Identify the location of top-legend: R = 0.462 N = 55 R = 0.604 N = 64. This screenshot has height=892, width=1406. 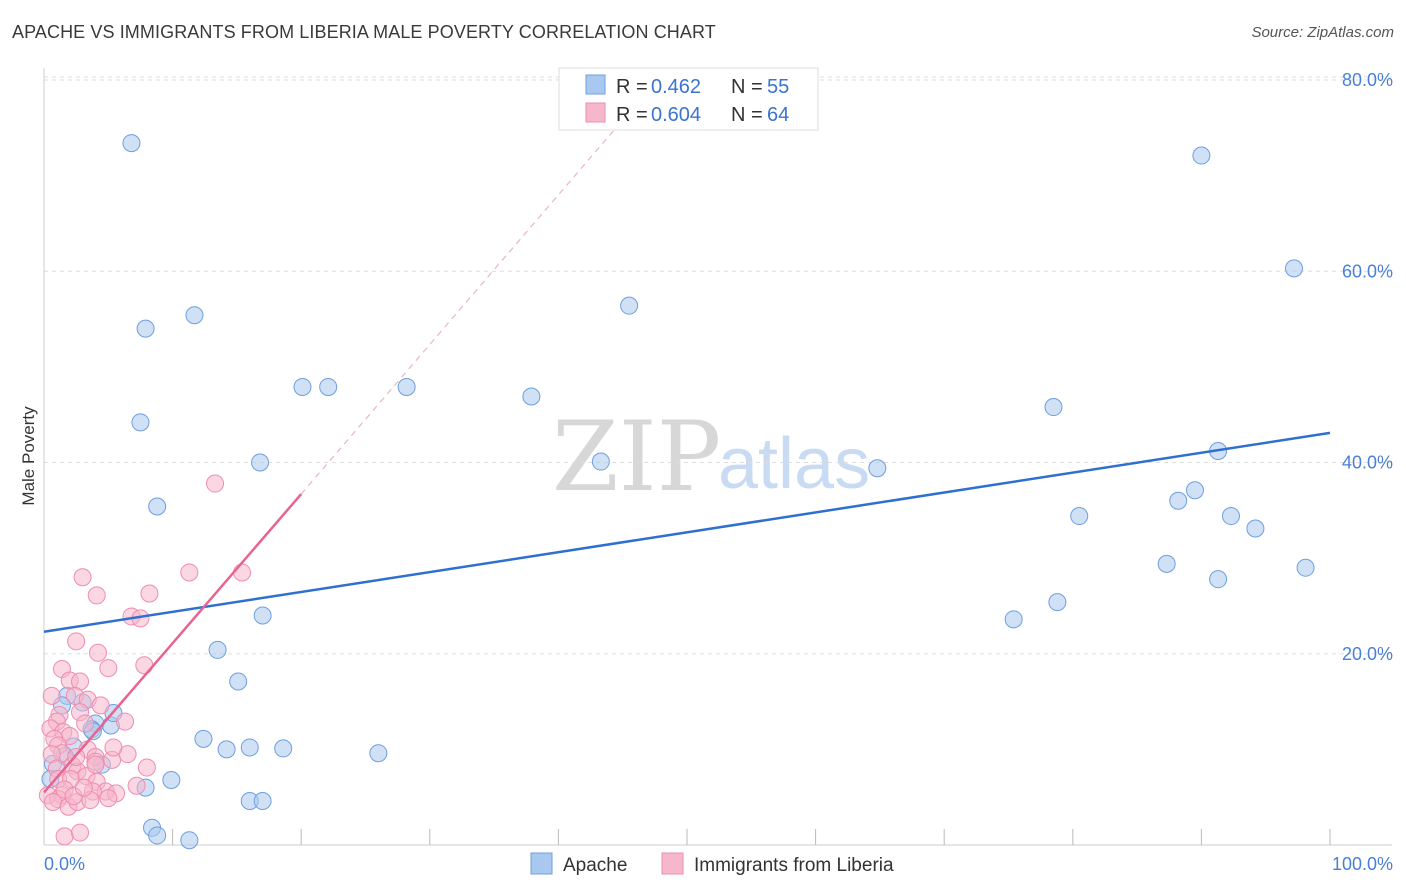
(688, 99).